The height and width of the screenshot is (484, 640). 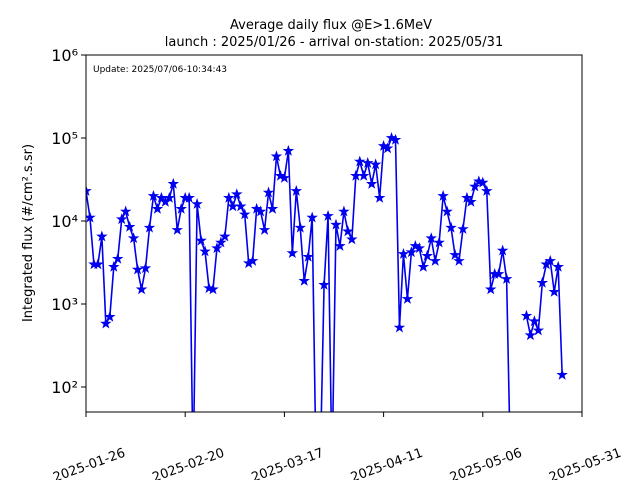 What do you see at coordinates (64, 55) in the screenshot?
I see `y-tick-label: 10⁶` at bounding box center [64, 55].